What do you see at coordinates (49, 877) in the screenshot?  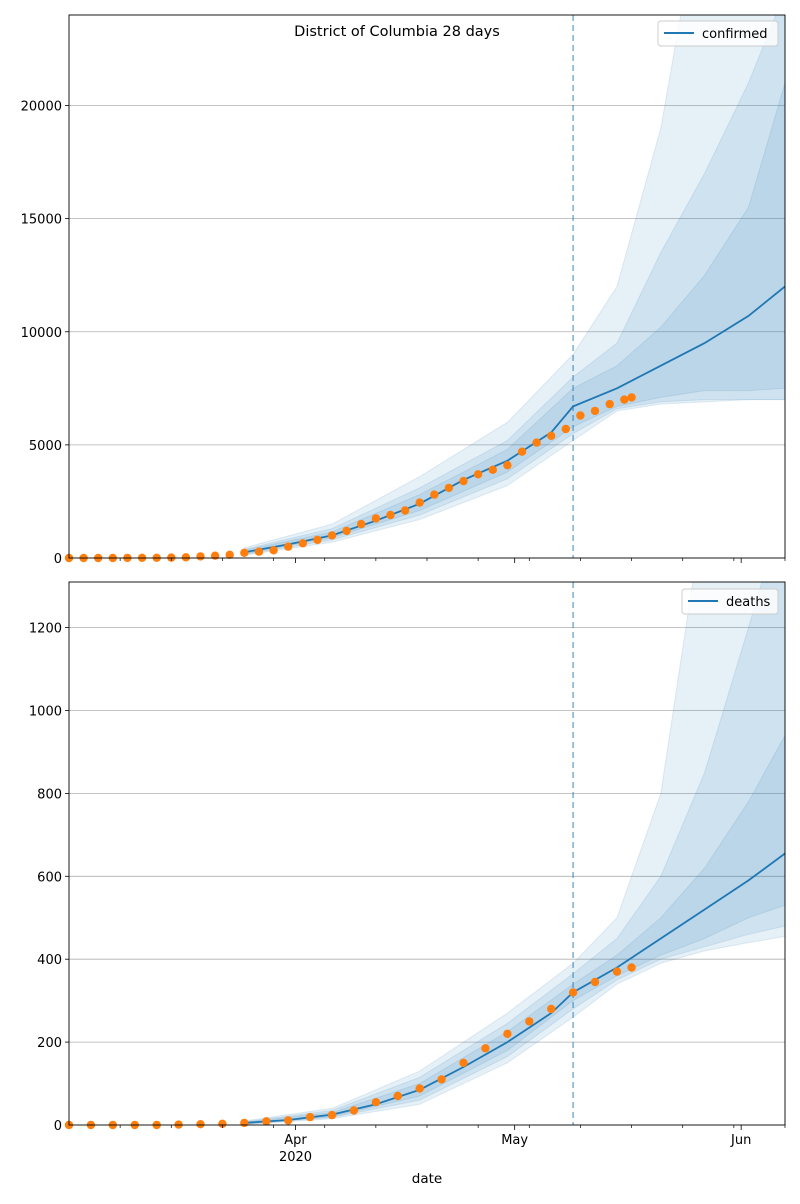 I see `y-tick-label: 600` at bounding box center [49, 877].